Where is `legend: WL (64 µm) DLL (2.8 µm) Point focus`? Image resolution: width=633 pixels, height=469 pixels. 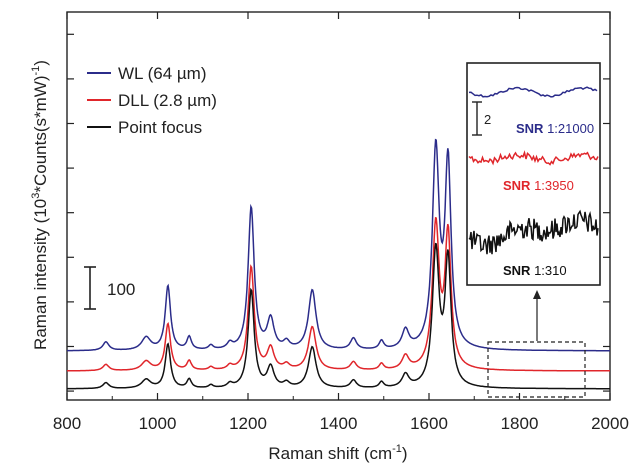
legend: WL (64 µm) DLL (2.8 µm) Point focus is located at coordinates (152, 100).